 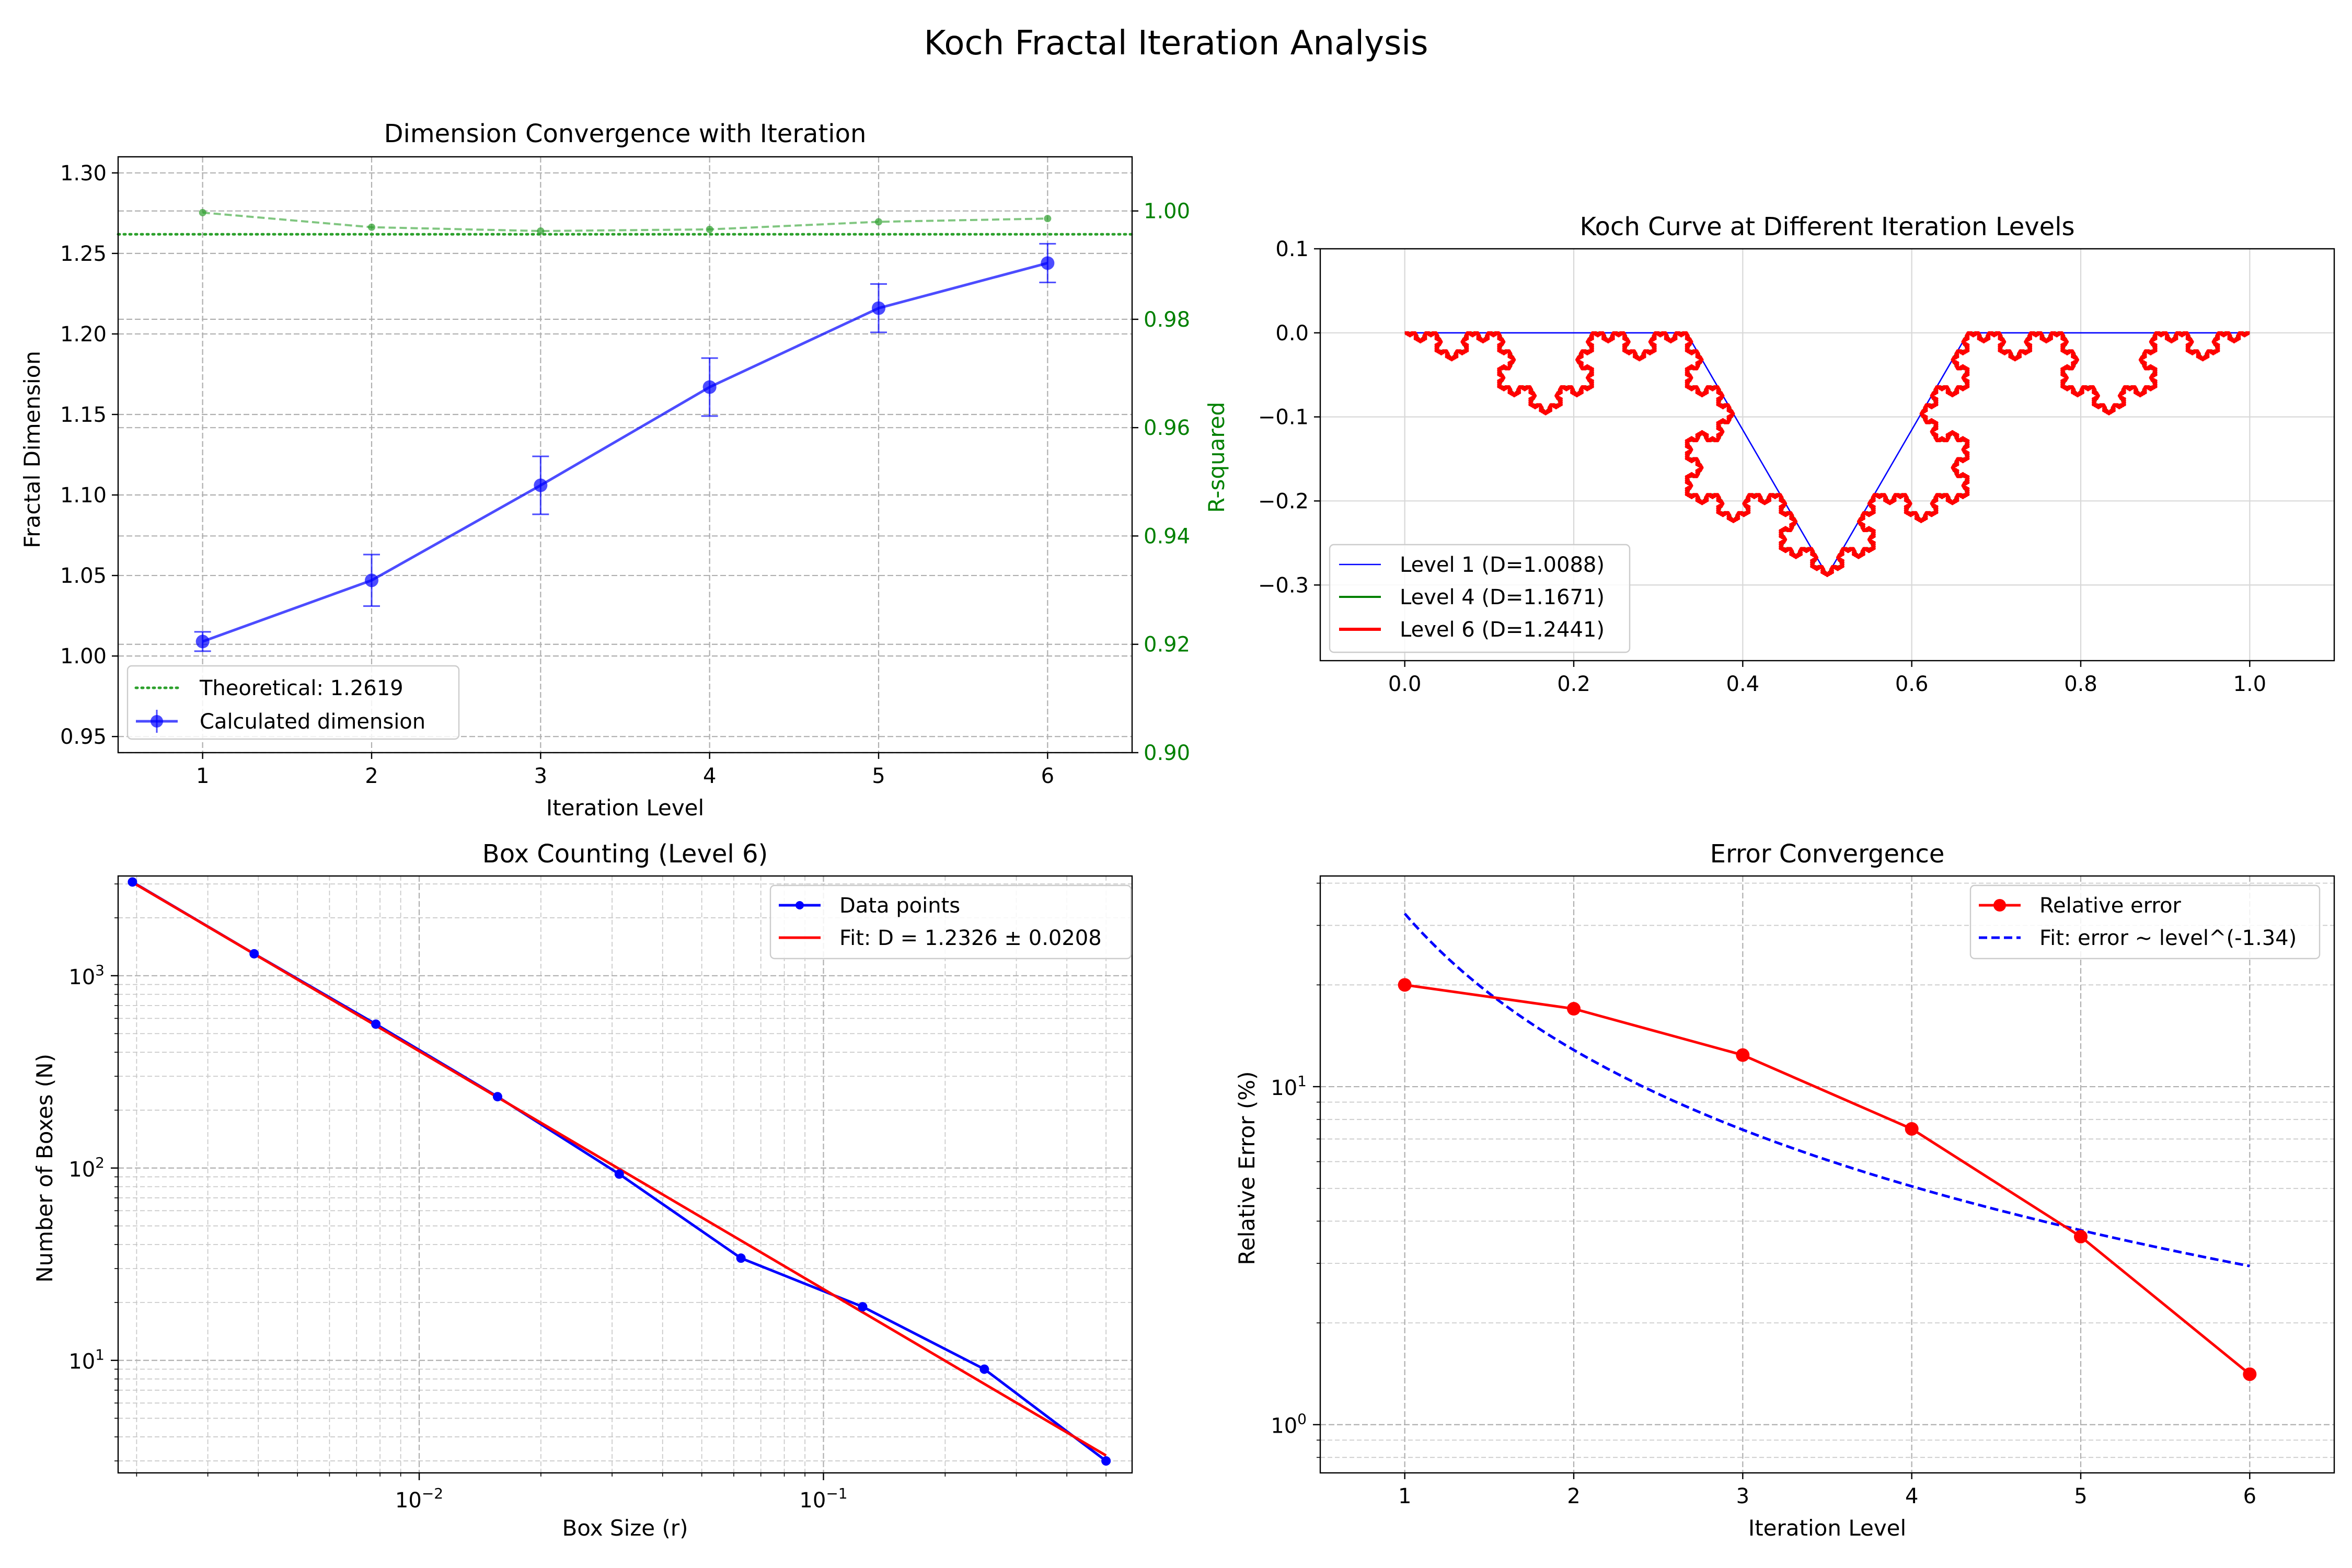 I want to click on y-tick-label: 10³, so click(x=86, y=975).